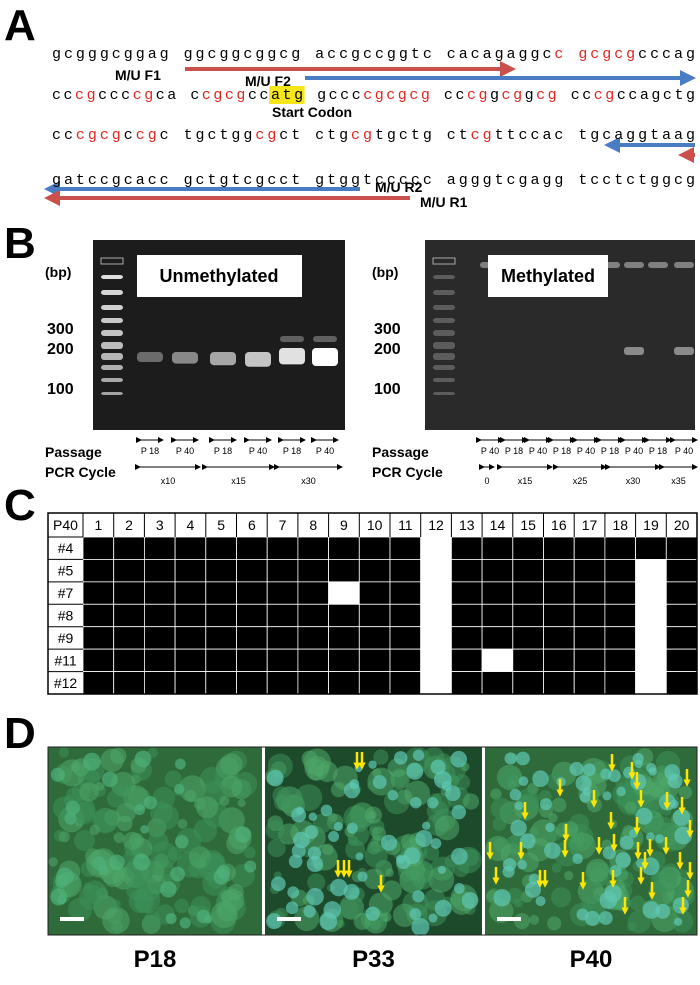 This screenshot has height=985, width=700. Describe the element at coordinates (313, 525) in the screenshot. I see `column-label: 8` at that location.